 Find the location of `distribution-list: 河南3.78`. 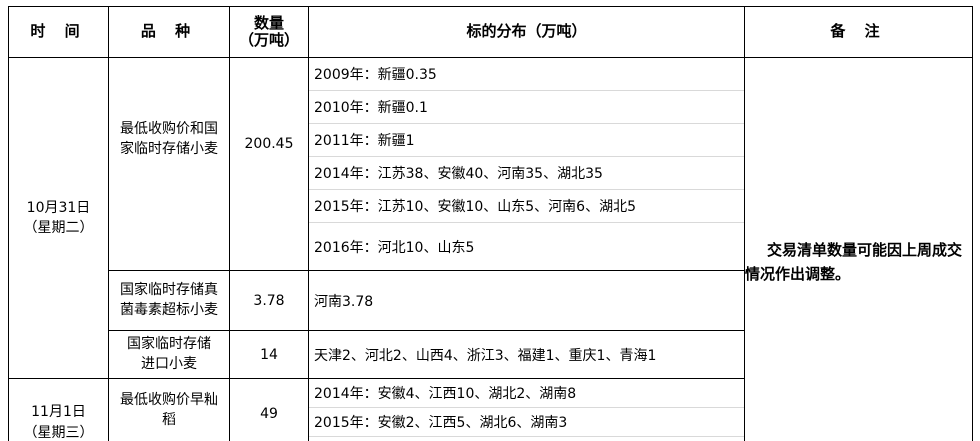

distribution-list: 河南3.78 is located at coordinates (526, 300).